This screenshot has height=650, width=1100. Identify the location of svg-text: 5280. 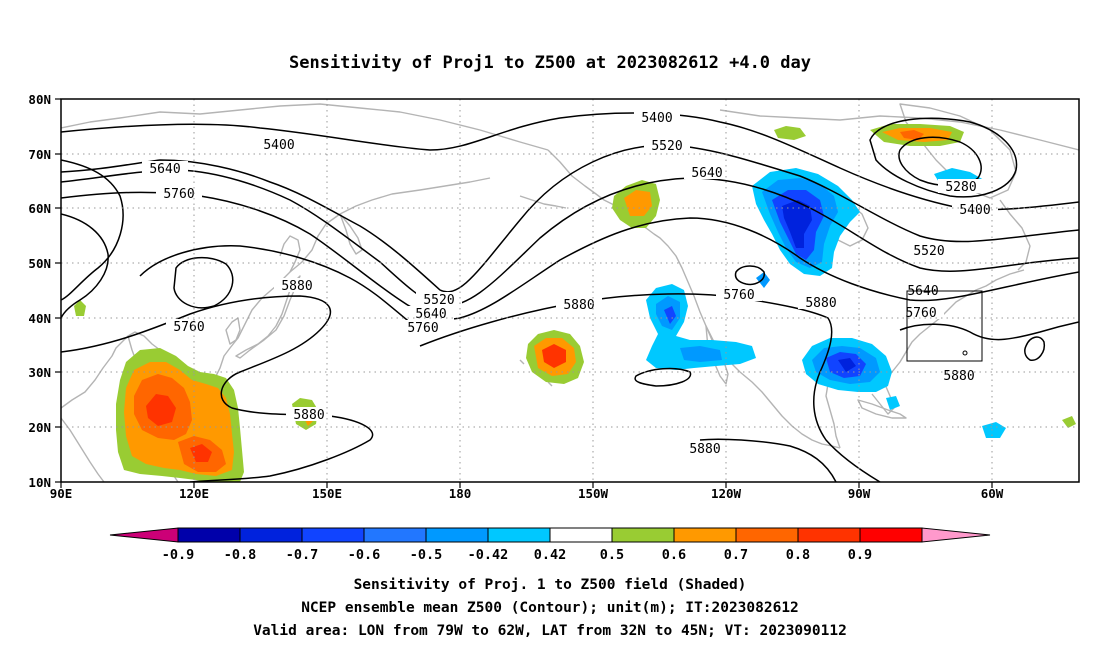
(960, 187).